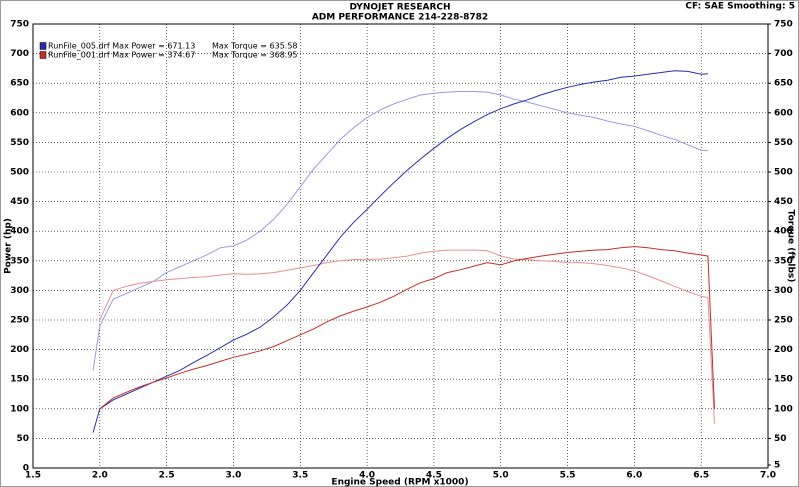 The image size is (799, 487). I want to click on chart-title: DYNOJET RESEARCH, so click(399, 8).